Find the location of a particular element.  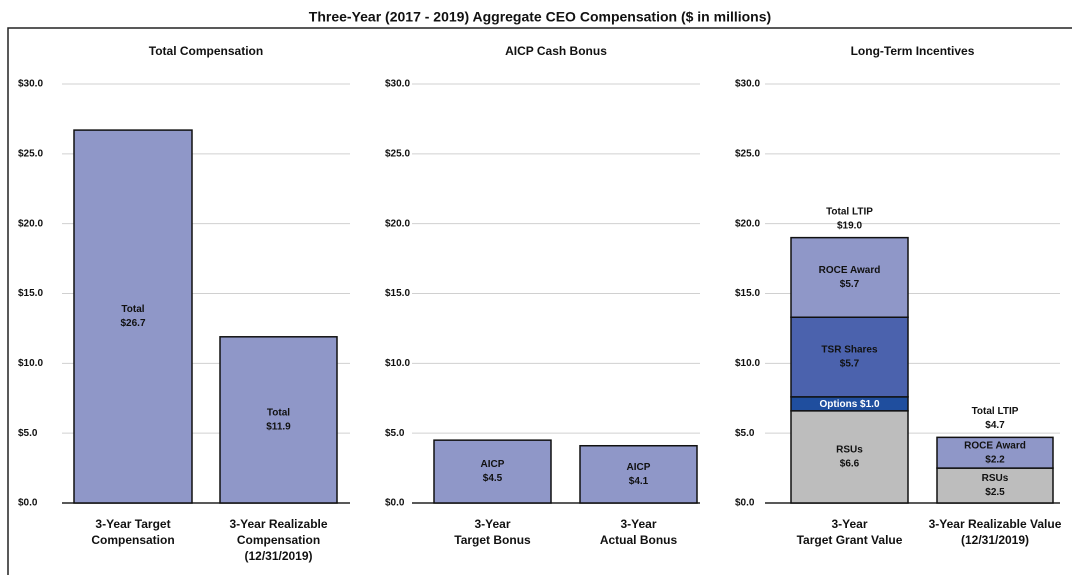

value-label: $2.2 is located at coordinates (995, 459).